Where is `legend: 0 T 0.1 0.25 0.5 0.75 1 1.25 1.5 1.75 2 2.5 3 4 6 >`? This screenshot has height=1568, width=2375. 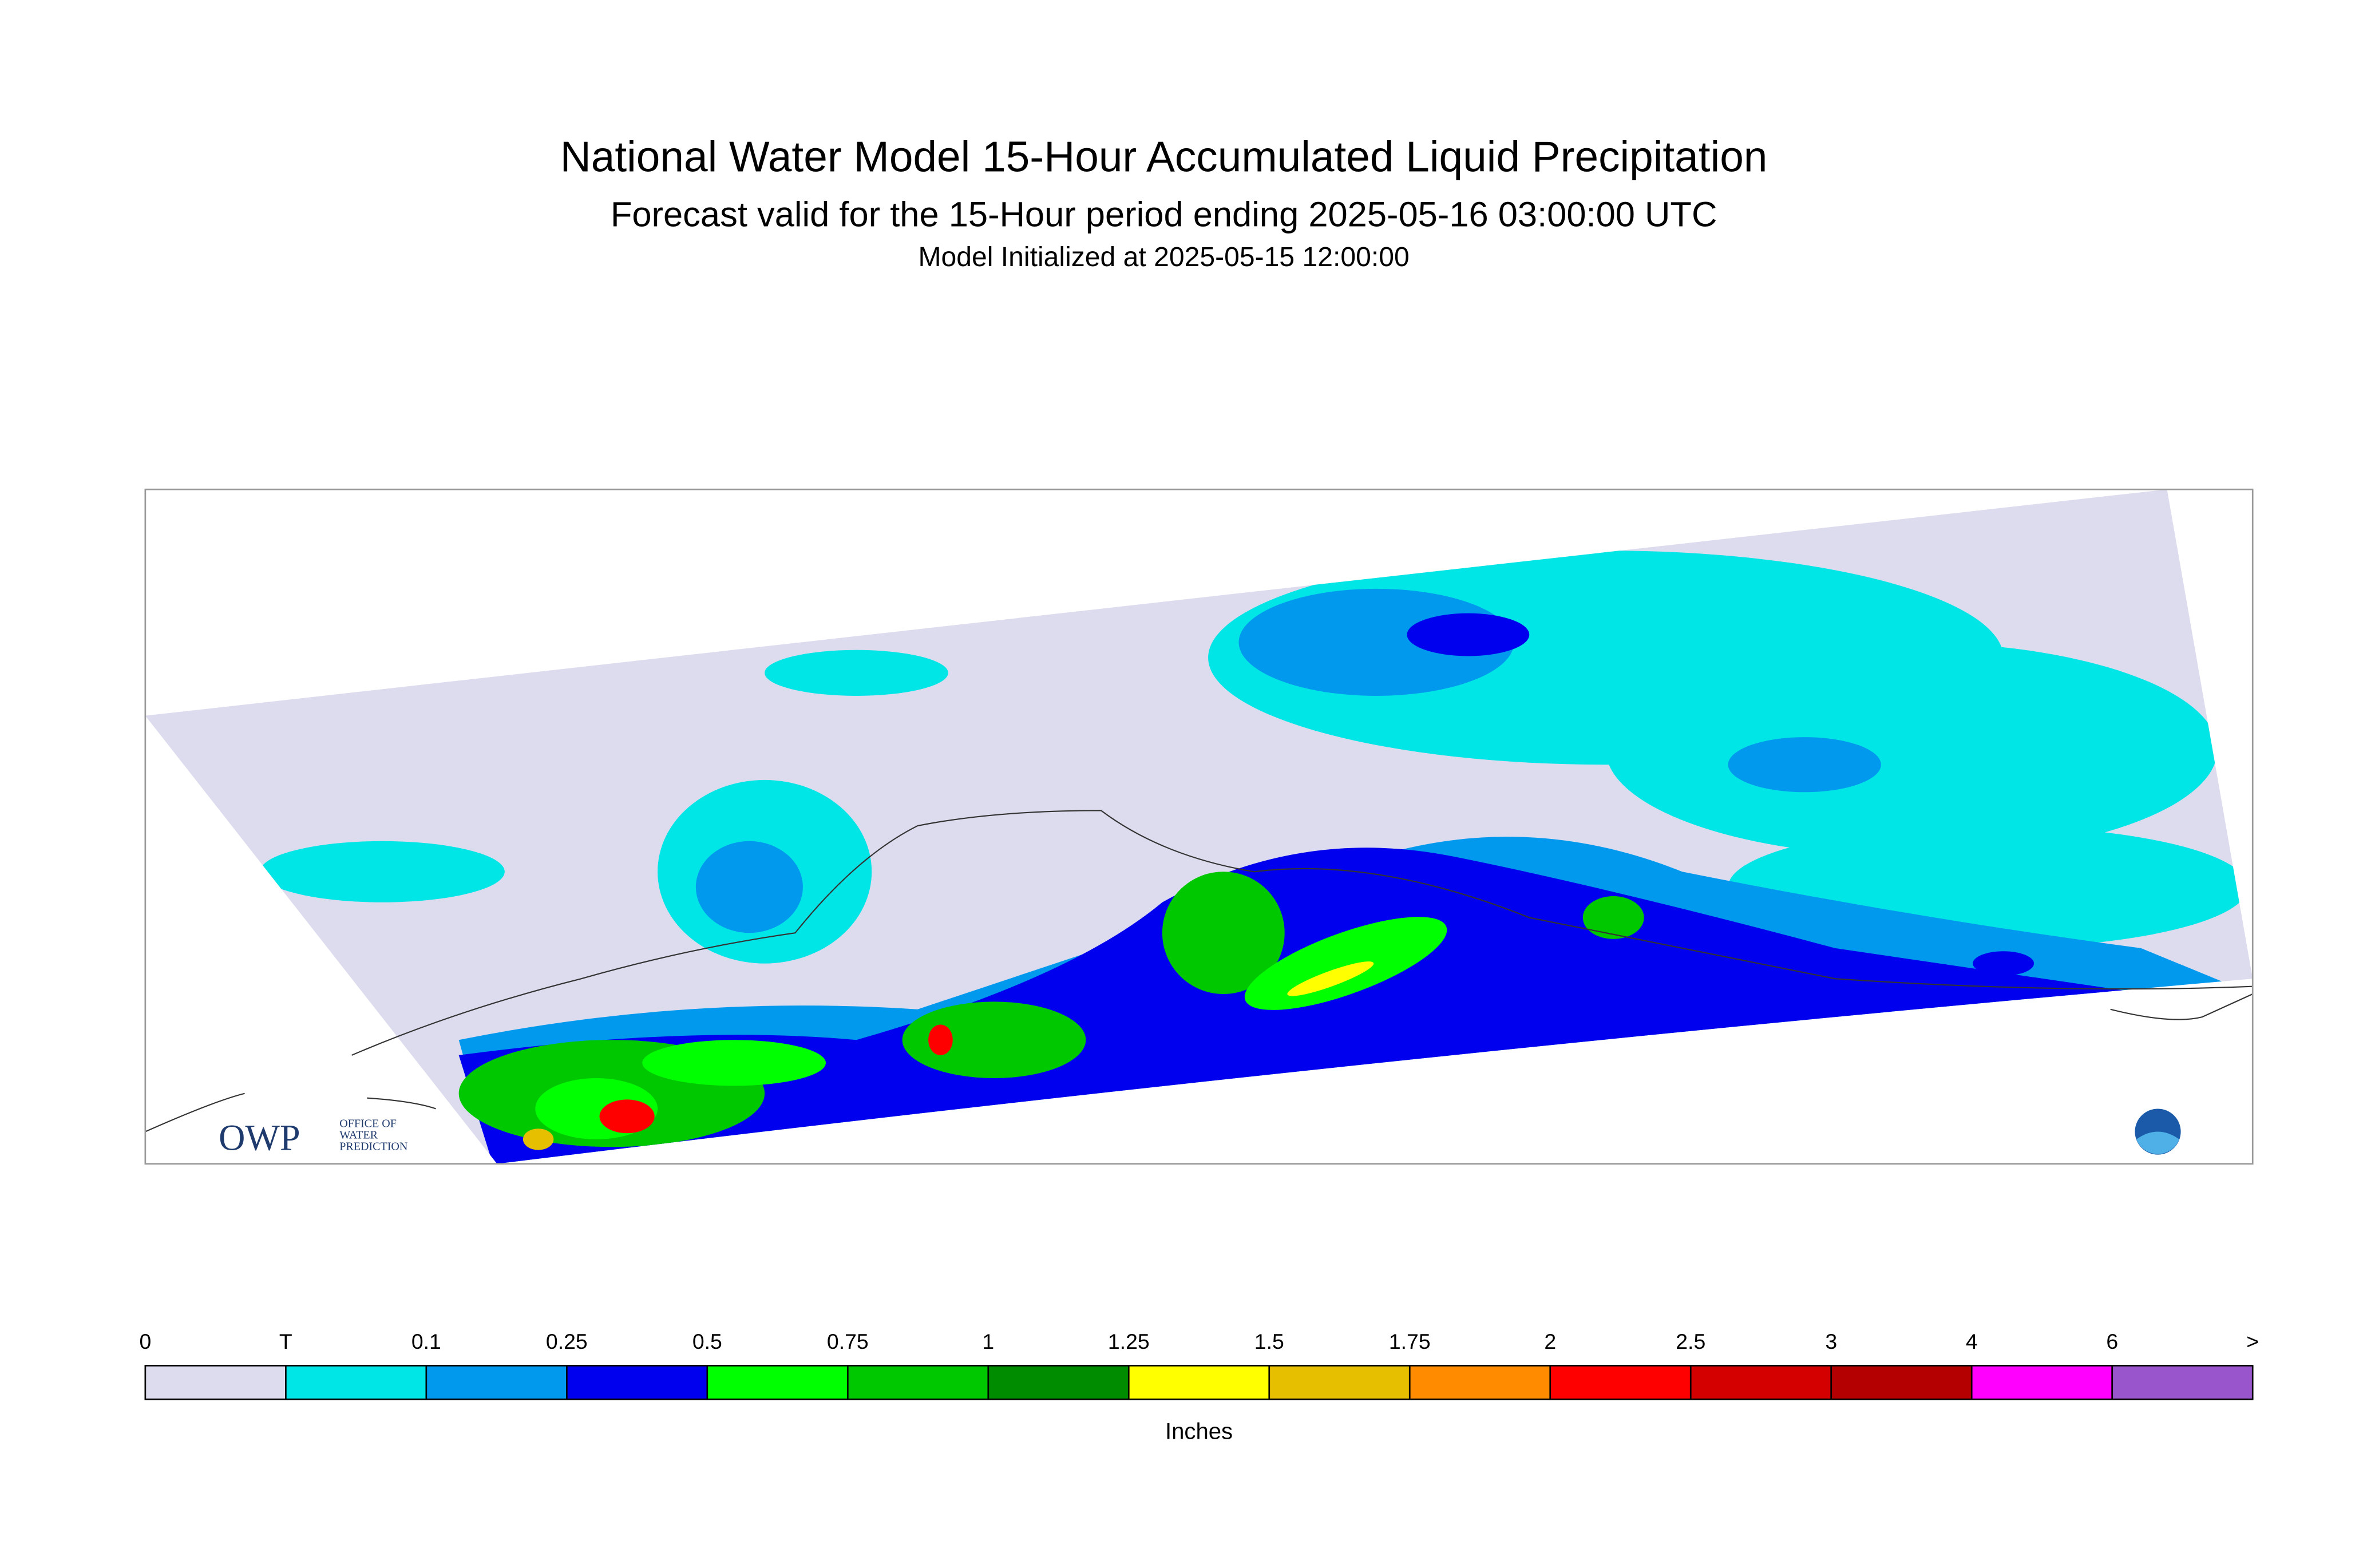
legend: 0 T 0.1 0.25 0.5 0.75 1 1.25 1.5 1.75 2 2.5 3 4 6 > is located at coordinates (1199, 1364).